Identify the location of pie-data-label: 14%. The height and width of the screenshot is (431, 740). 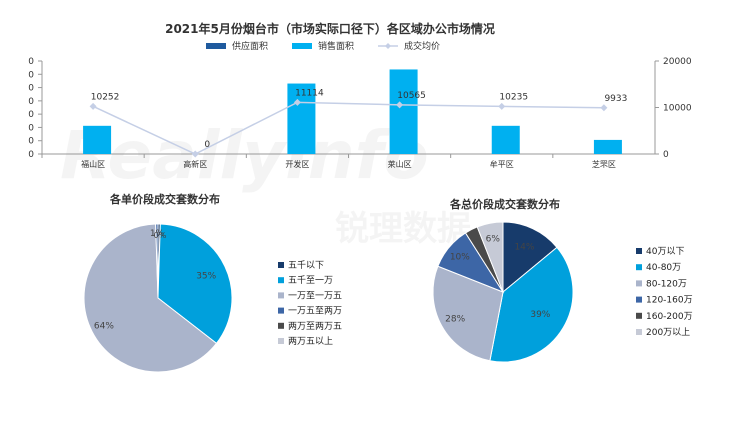
(524, 247).